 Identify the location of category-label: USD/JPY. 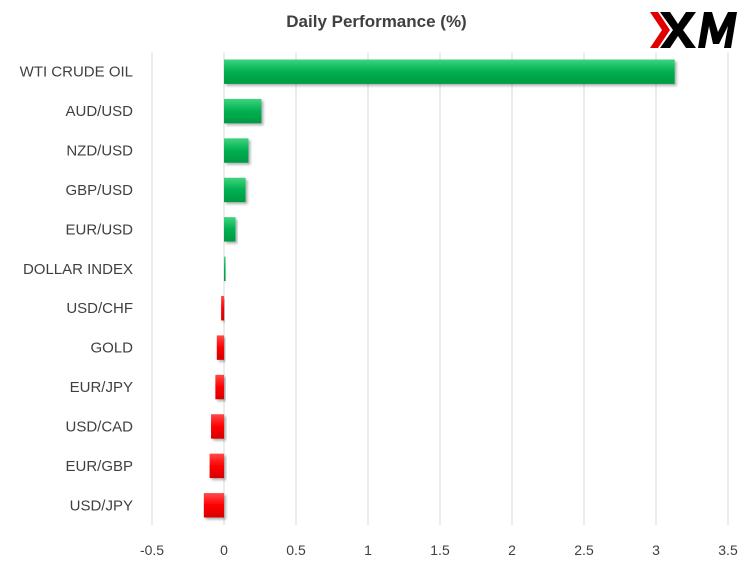
(101, 505).